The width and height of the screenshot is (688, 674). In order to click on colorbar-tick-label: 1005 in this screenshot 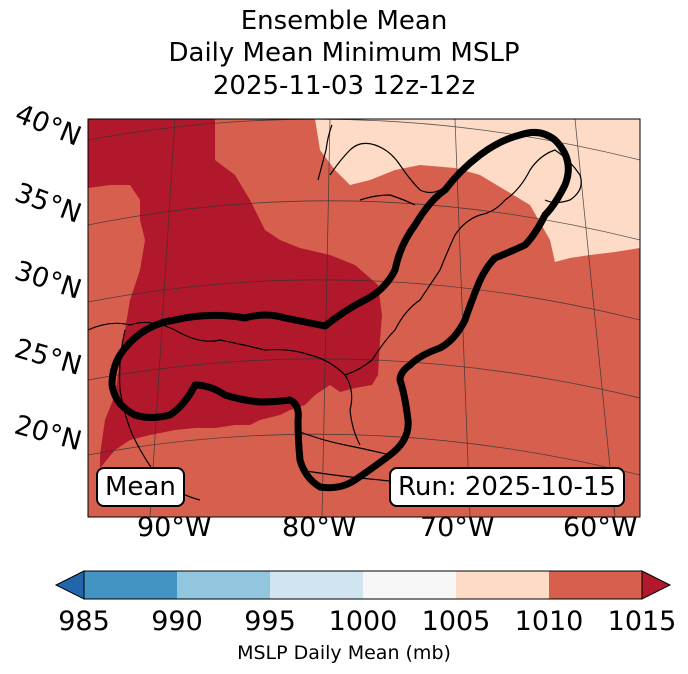, I will do `click(456, 621)`.